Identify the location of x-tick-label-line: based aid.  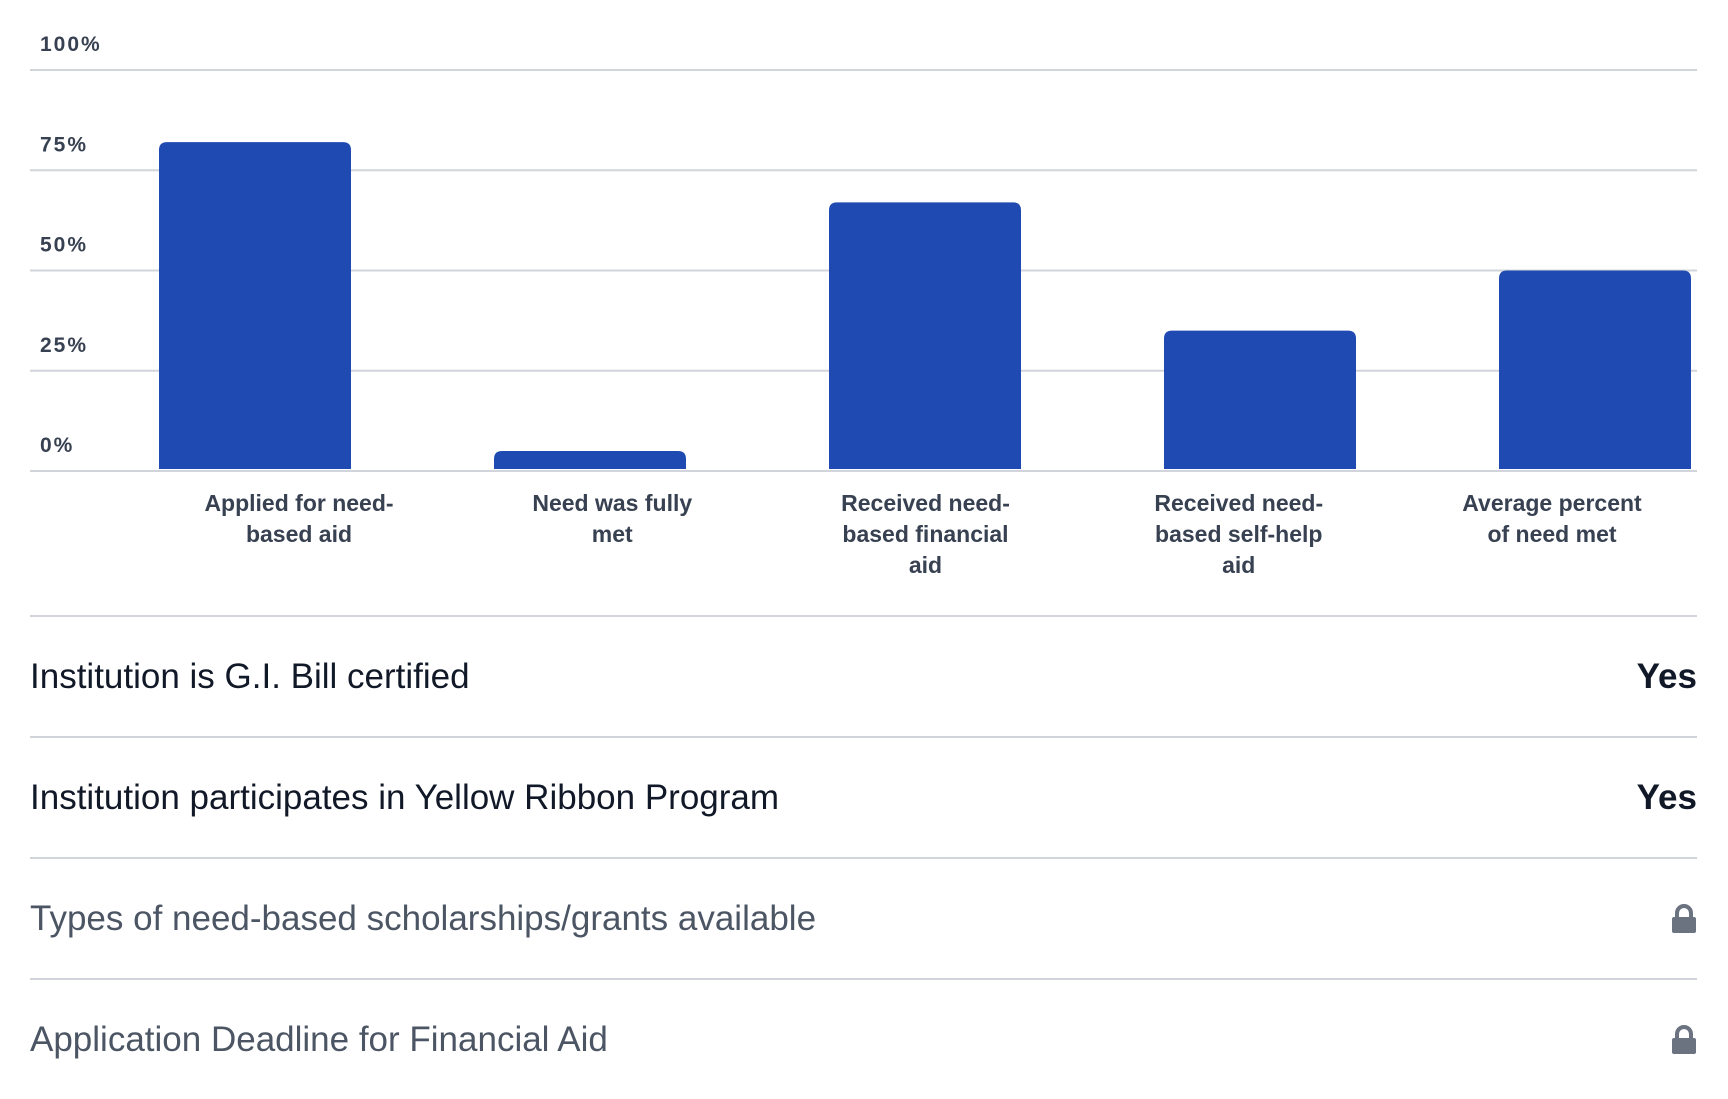
(299, 534).